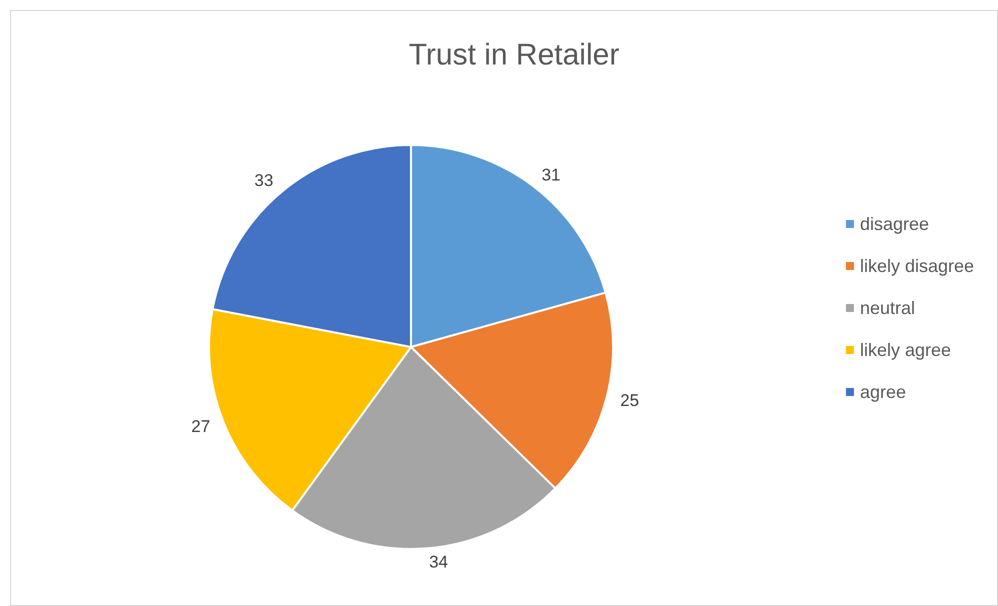 The height and width of the screenshot is (606, 998). What do you see at coordinates (438, 562) in the screenshot?
I see `data-label: 34` at bounding box center [438, 562].